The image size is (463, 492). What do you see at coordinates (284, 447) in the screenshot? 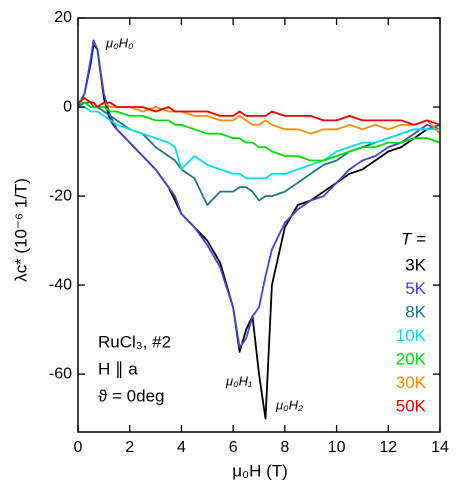
I see `x-tick-label: 8` at bounding box center [284, 447].